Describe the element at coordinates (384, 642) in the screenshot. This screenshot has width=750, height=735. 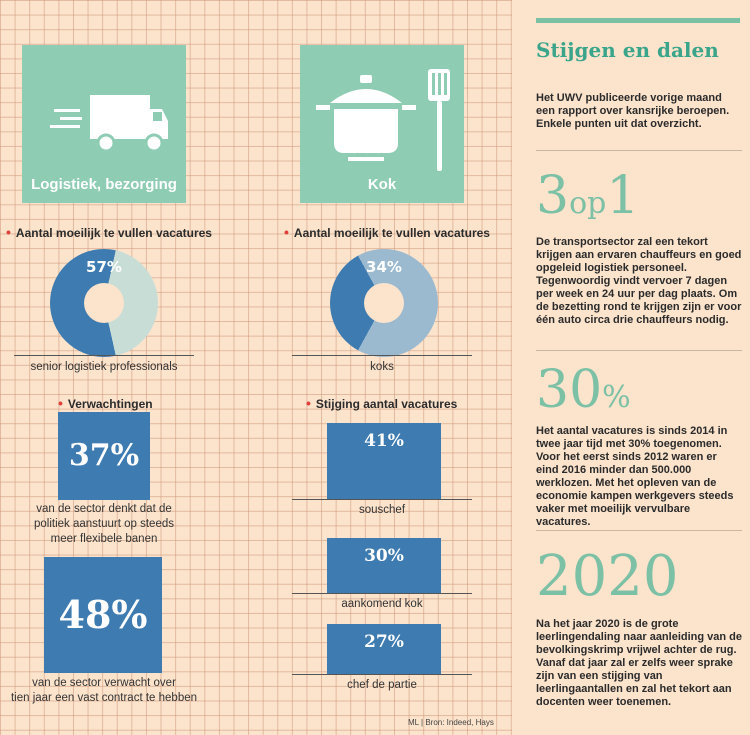
I see `bar-chef-de-partie-value: 27%` at that location.